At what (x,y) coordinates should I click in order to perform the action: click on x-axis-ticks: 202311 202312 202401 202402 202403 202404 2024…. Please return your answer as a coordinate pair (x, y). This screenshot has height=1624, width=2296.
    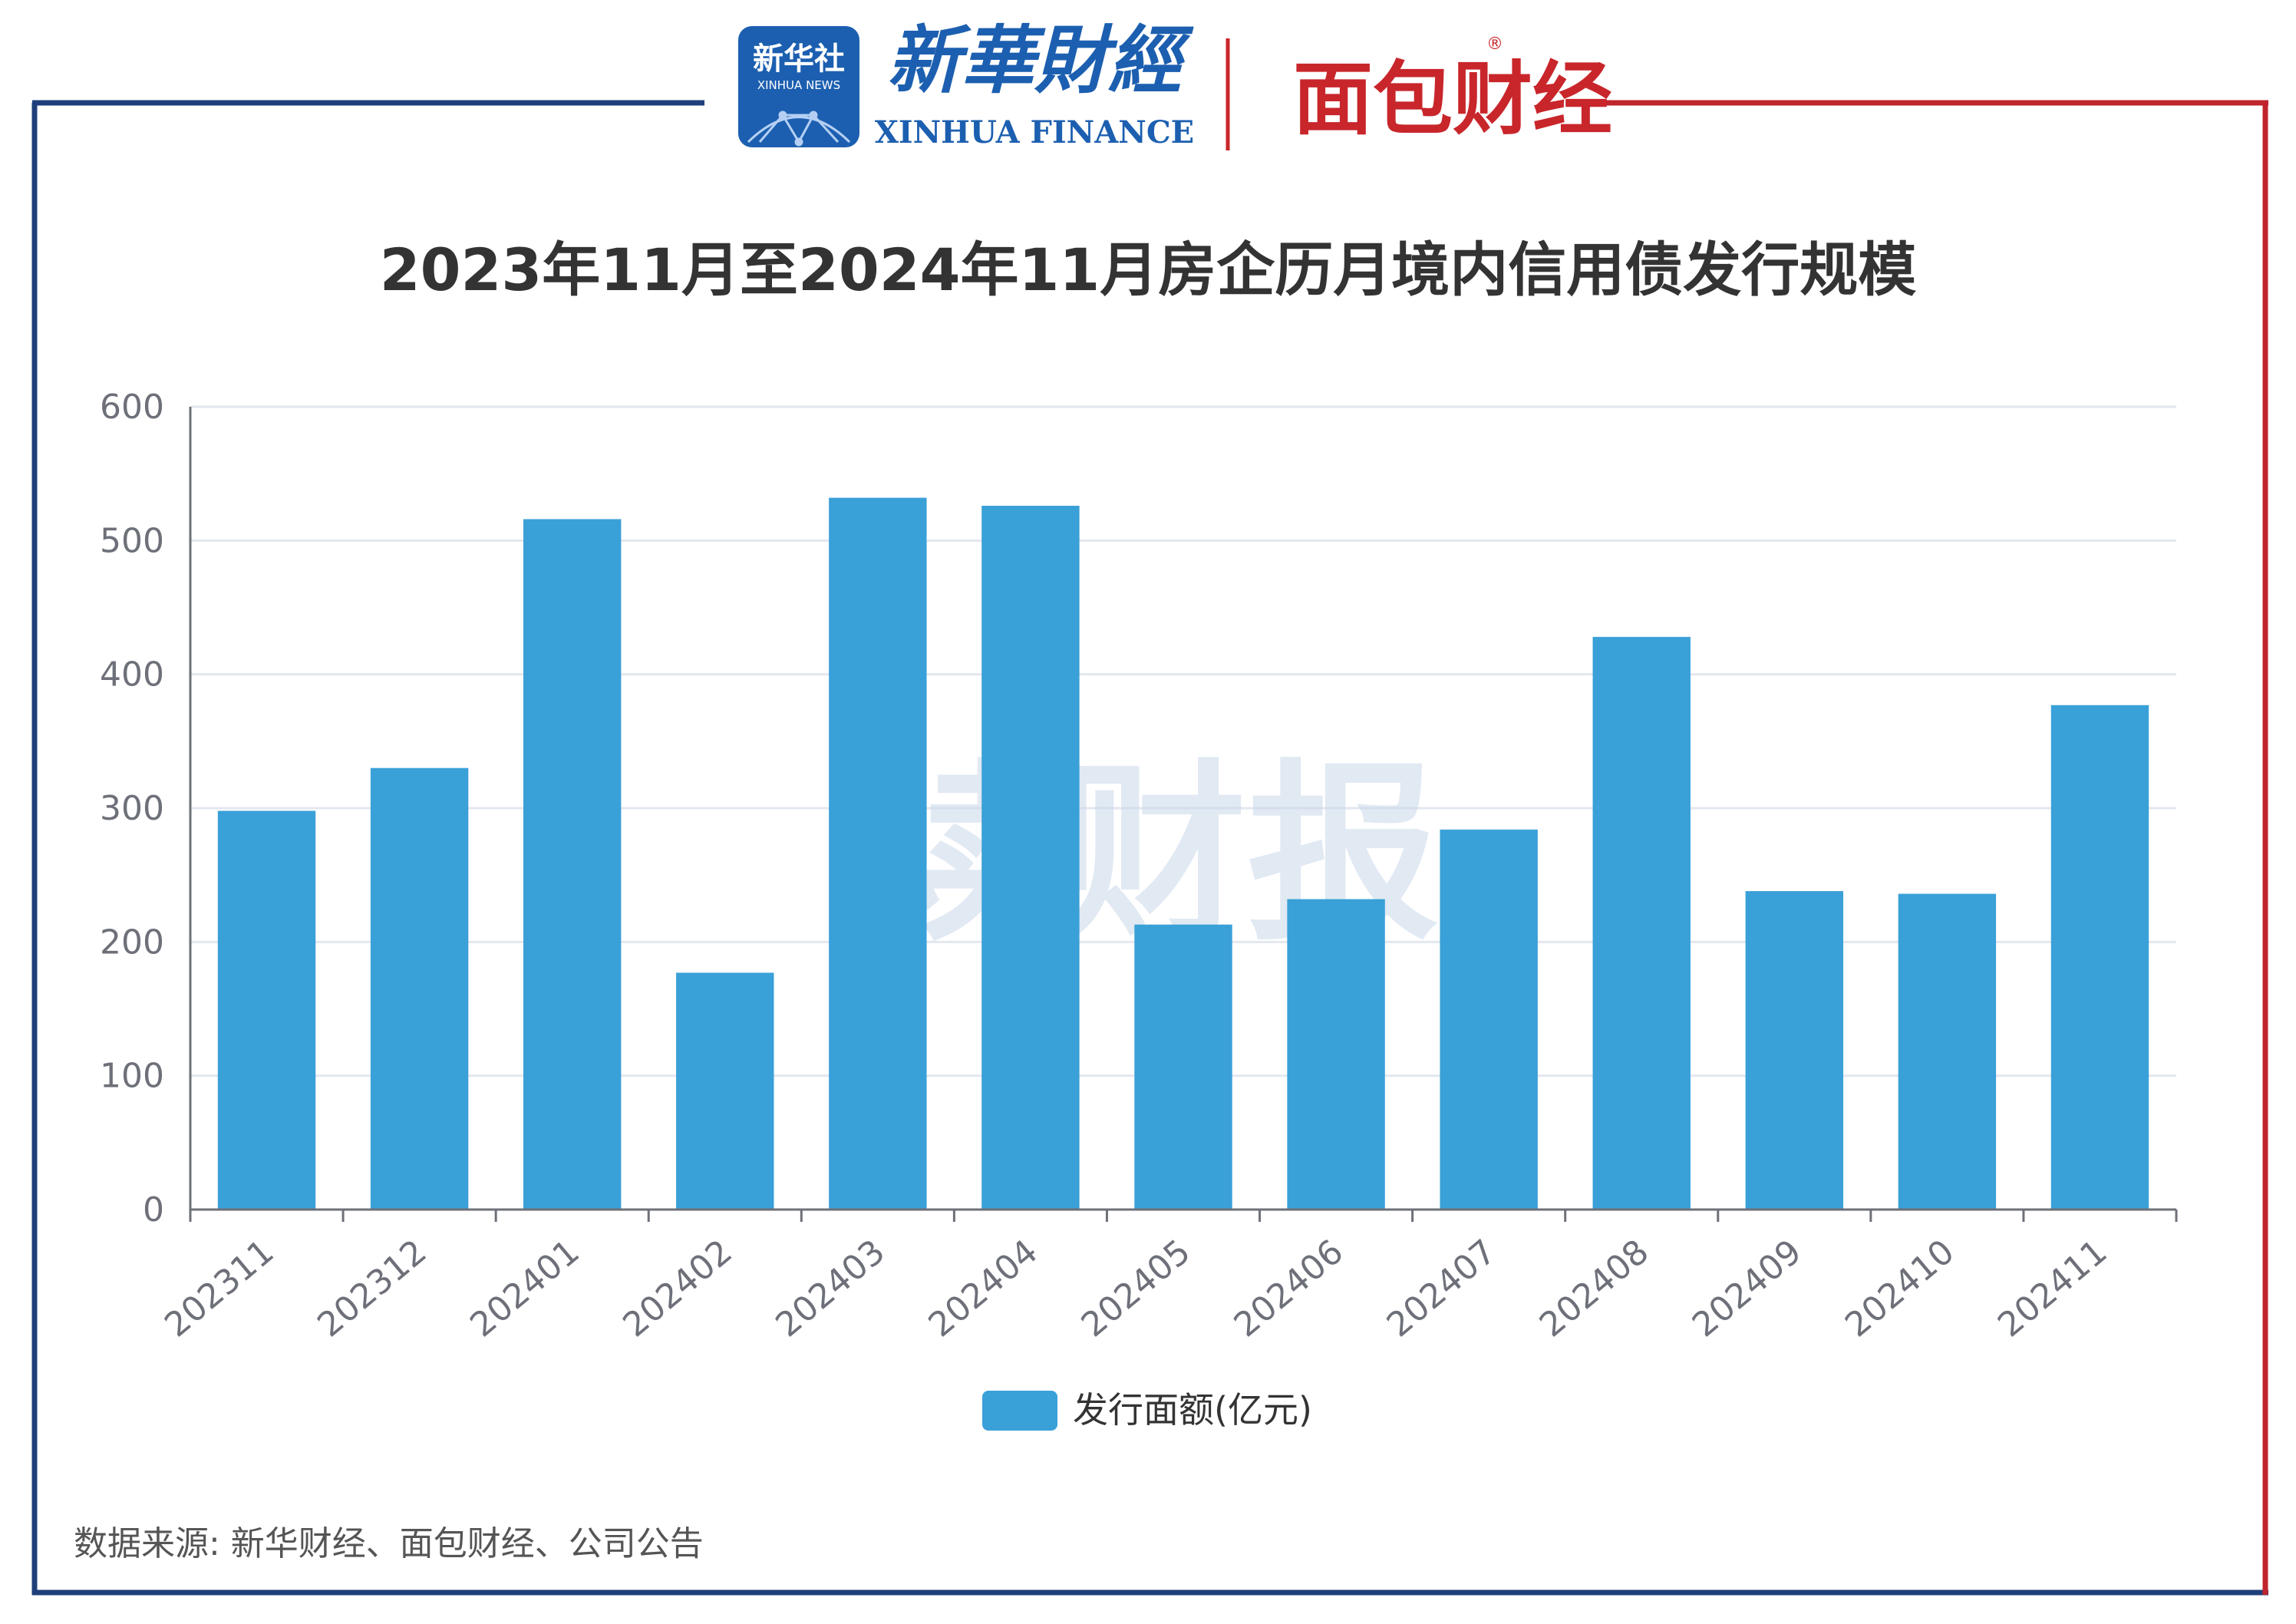
    Looking at the image, I should click on (1135, 1288).